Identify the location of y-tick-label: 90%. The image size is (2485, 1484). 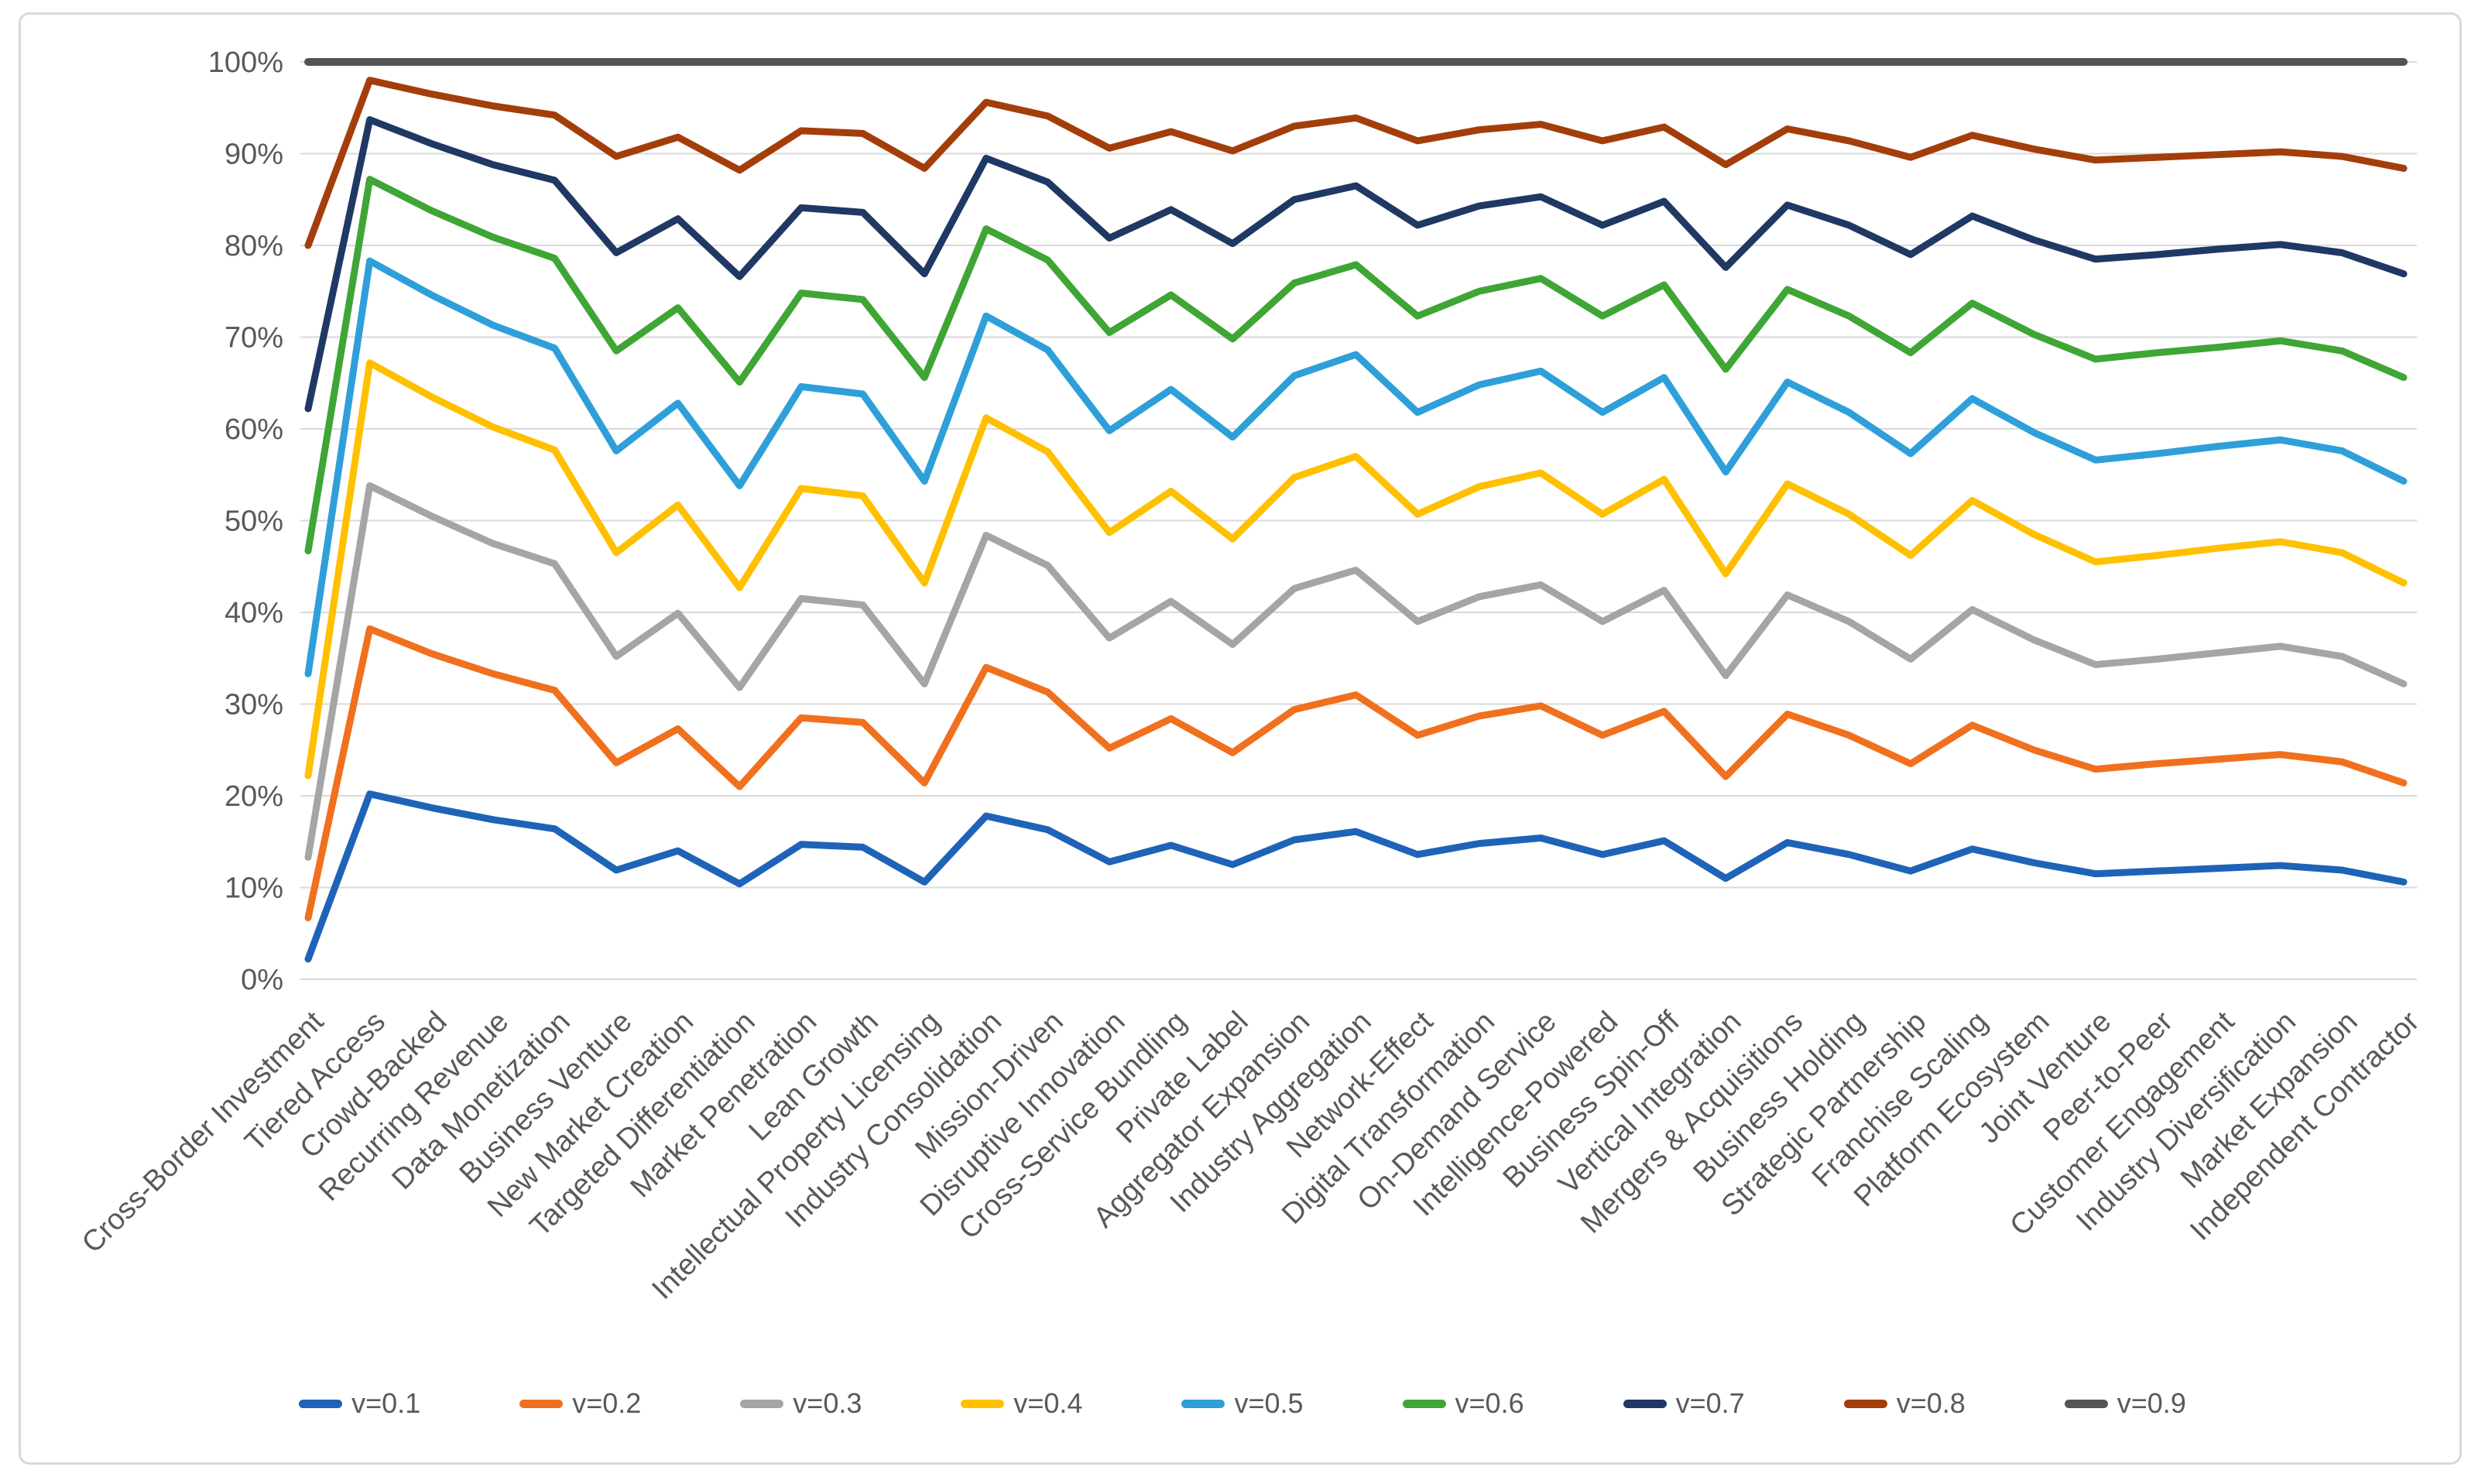
(254, 155).